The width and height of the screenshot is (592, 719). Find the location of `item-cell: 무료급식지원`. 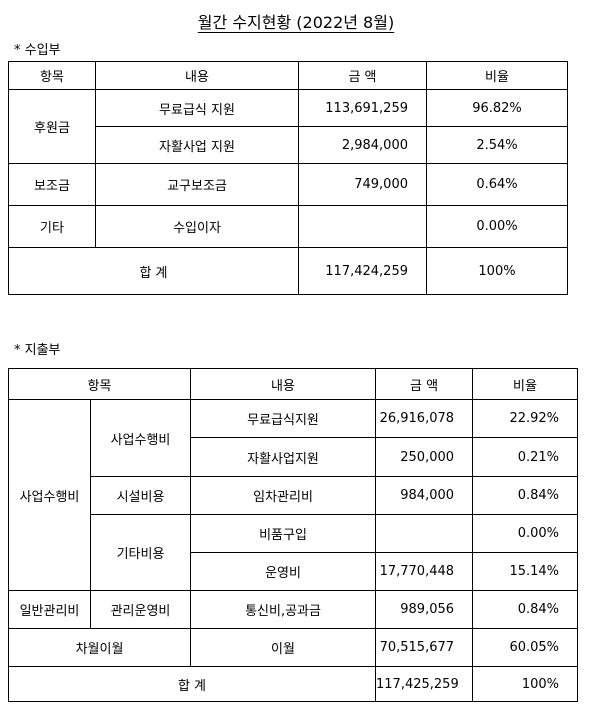

item-cell: 무료급식지원 is located at coordinates (283, 418).